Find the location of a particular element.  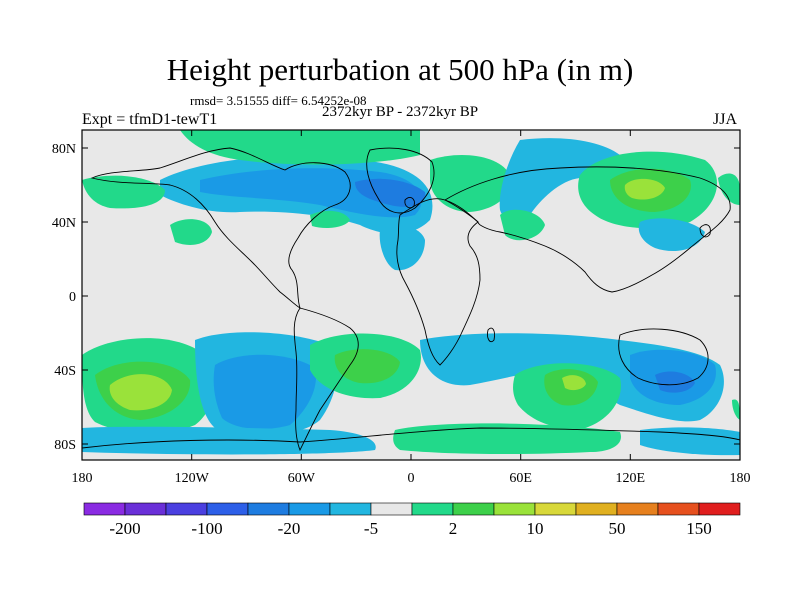

season-label: JJA is located at coordinates (725, 119).